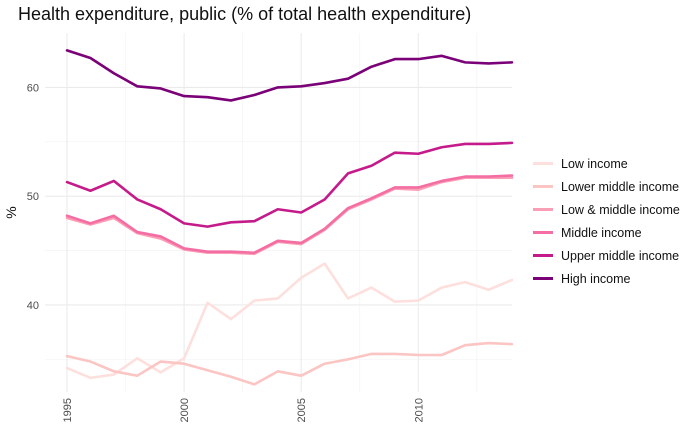 Image resolution: width=700 pixels, height=432 pixels. Describe the element at coordinates (620, 209) in the screenshot. I see `legend-label: Low & middle income` at that location.